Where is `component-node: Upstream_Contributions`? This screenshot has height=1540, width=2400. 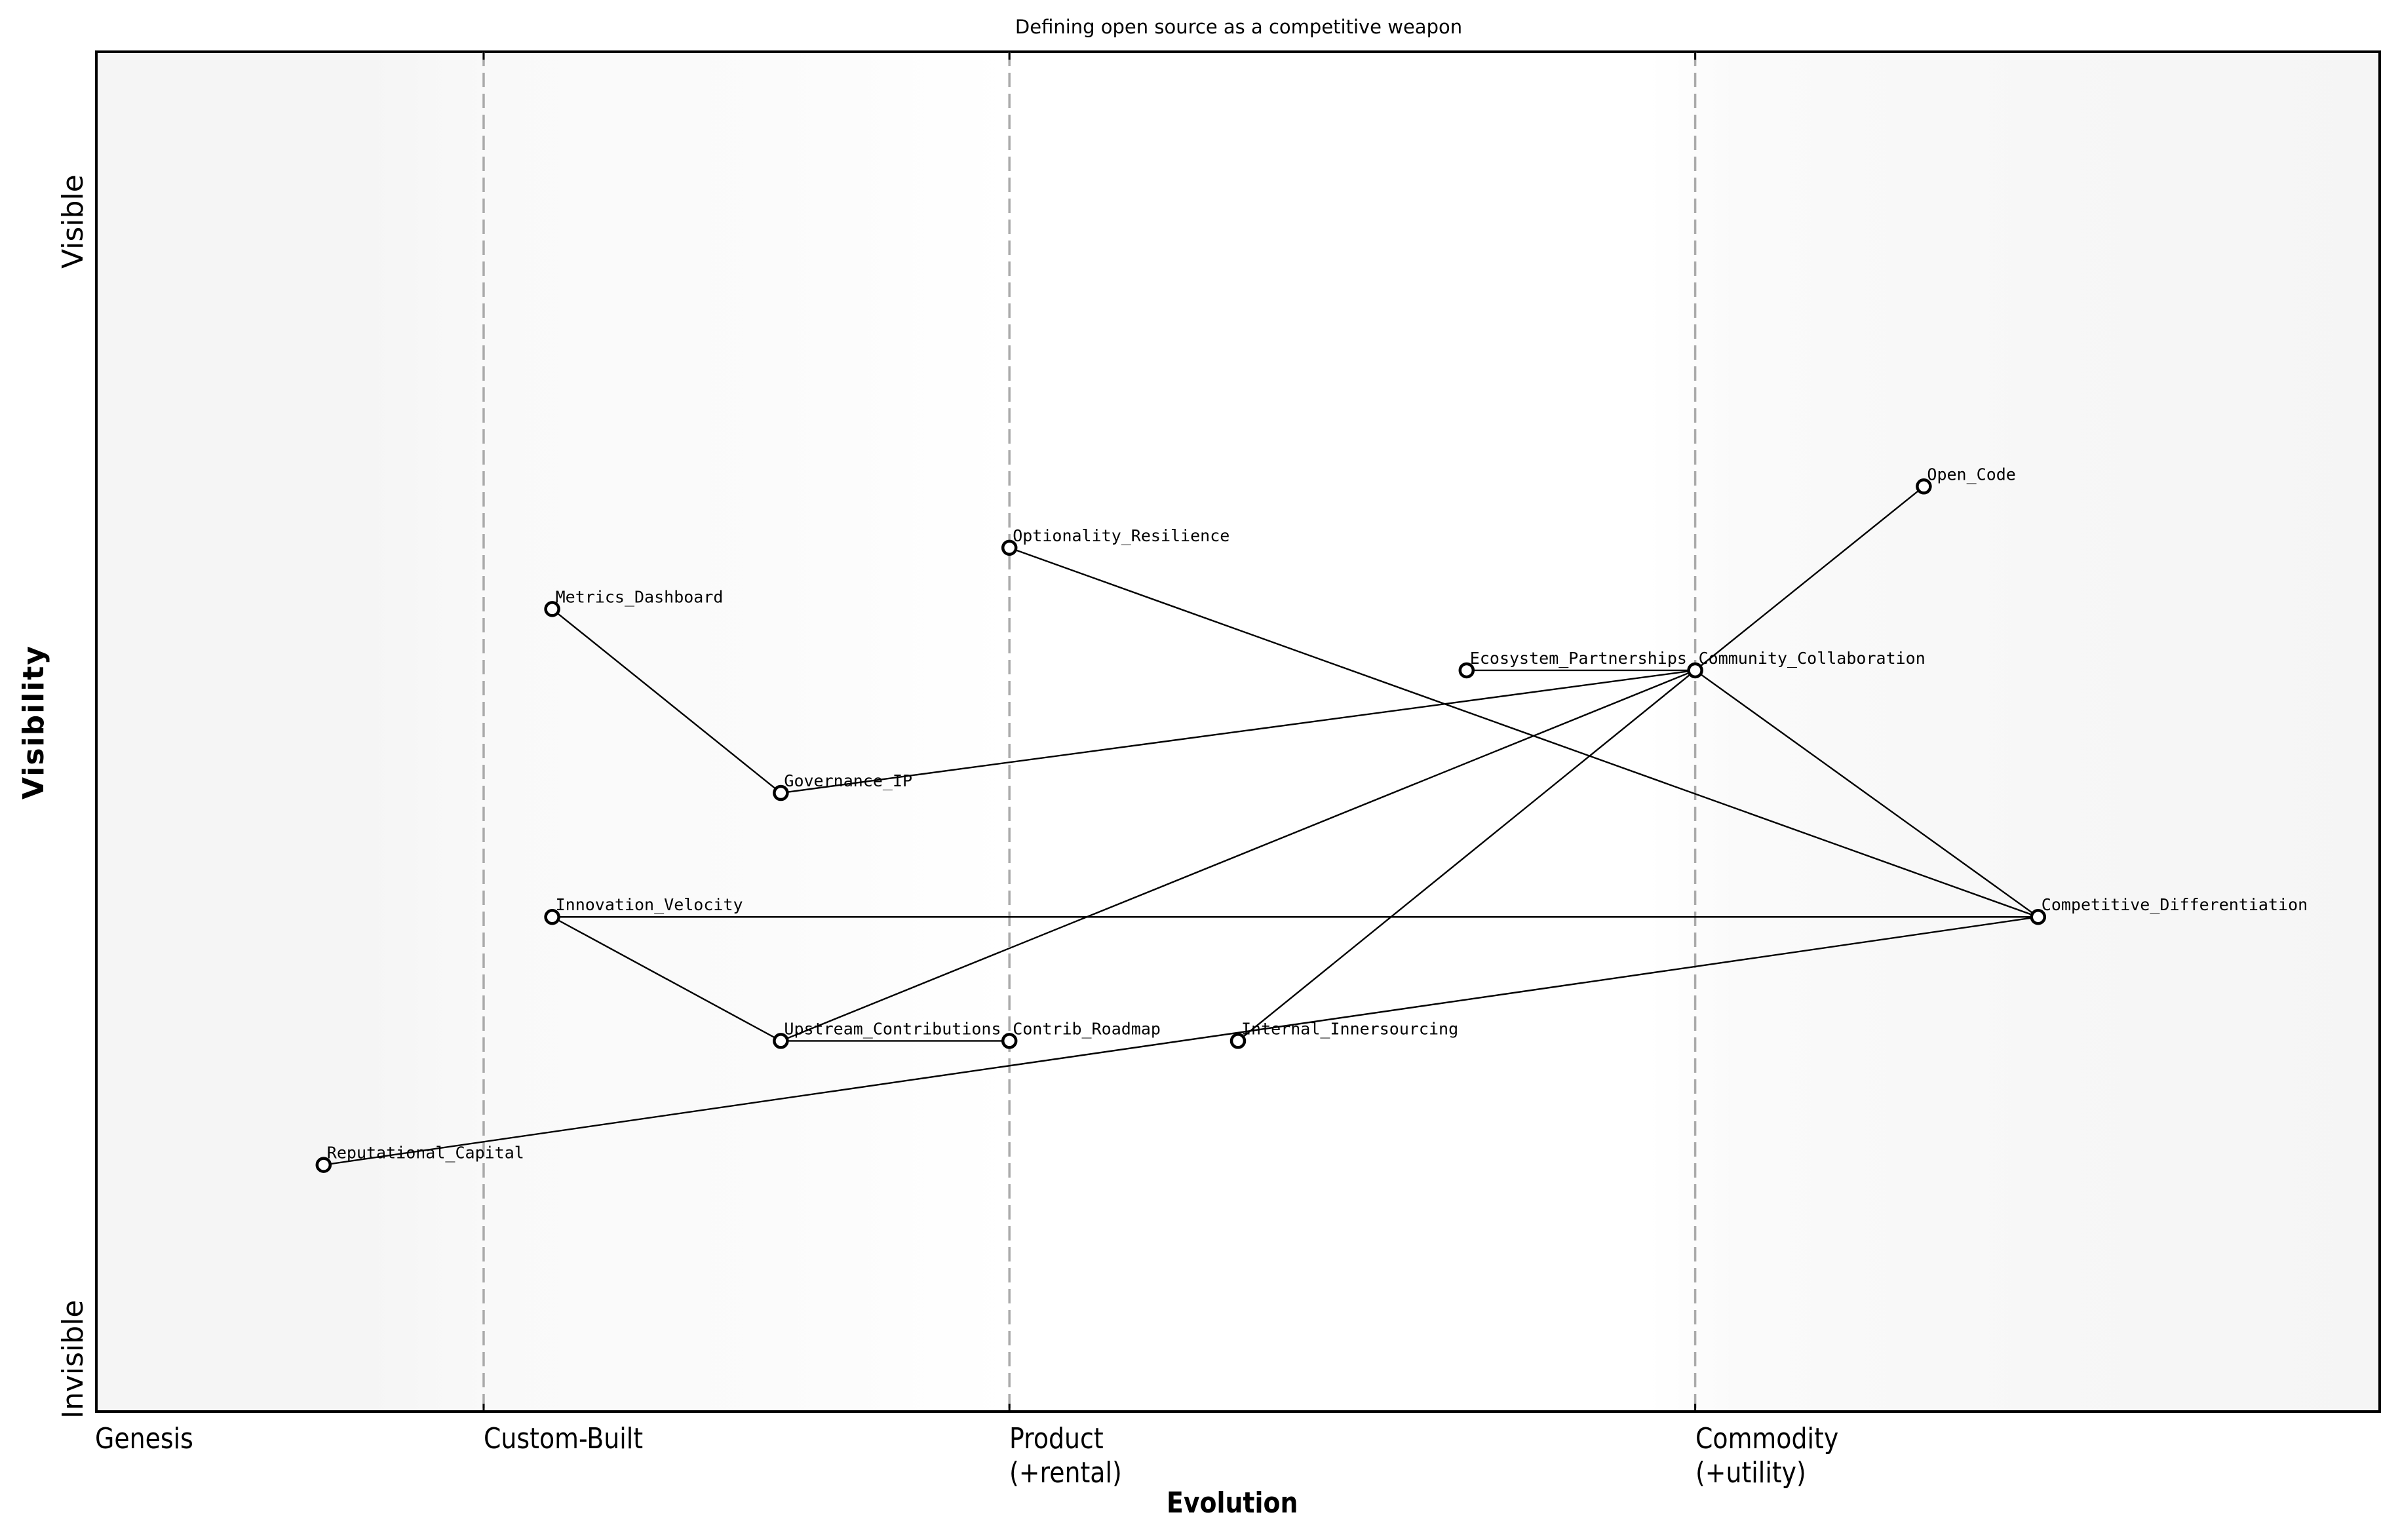 component-node: Upstream_Contributions is located at coordinates (887, 1034).